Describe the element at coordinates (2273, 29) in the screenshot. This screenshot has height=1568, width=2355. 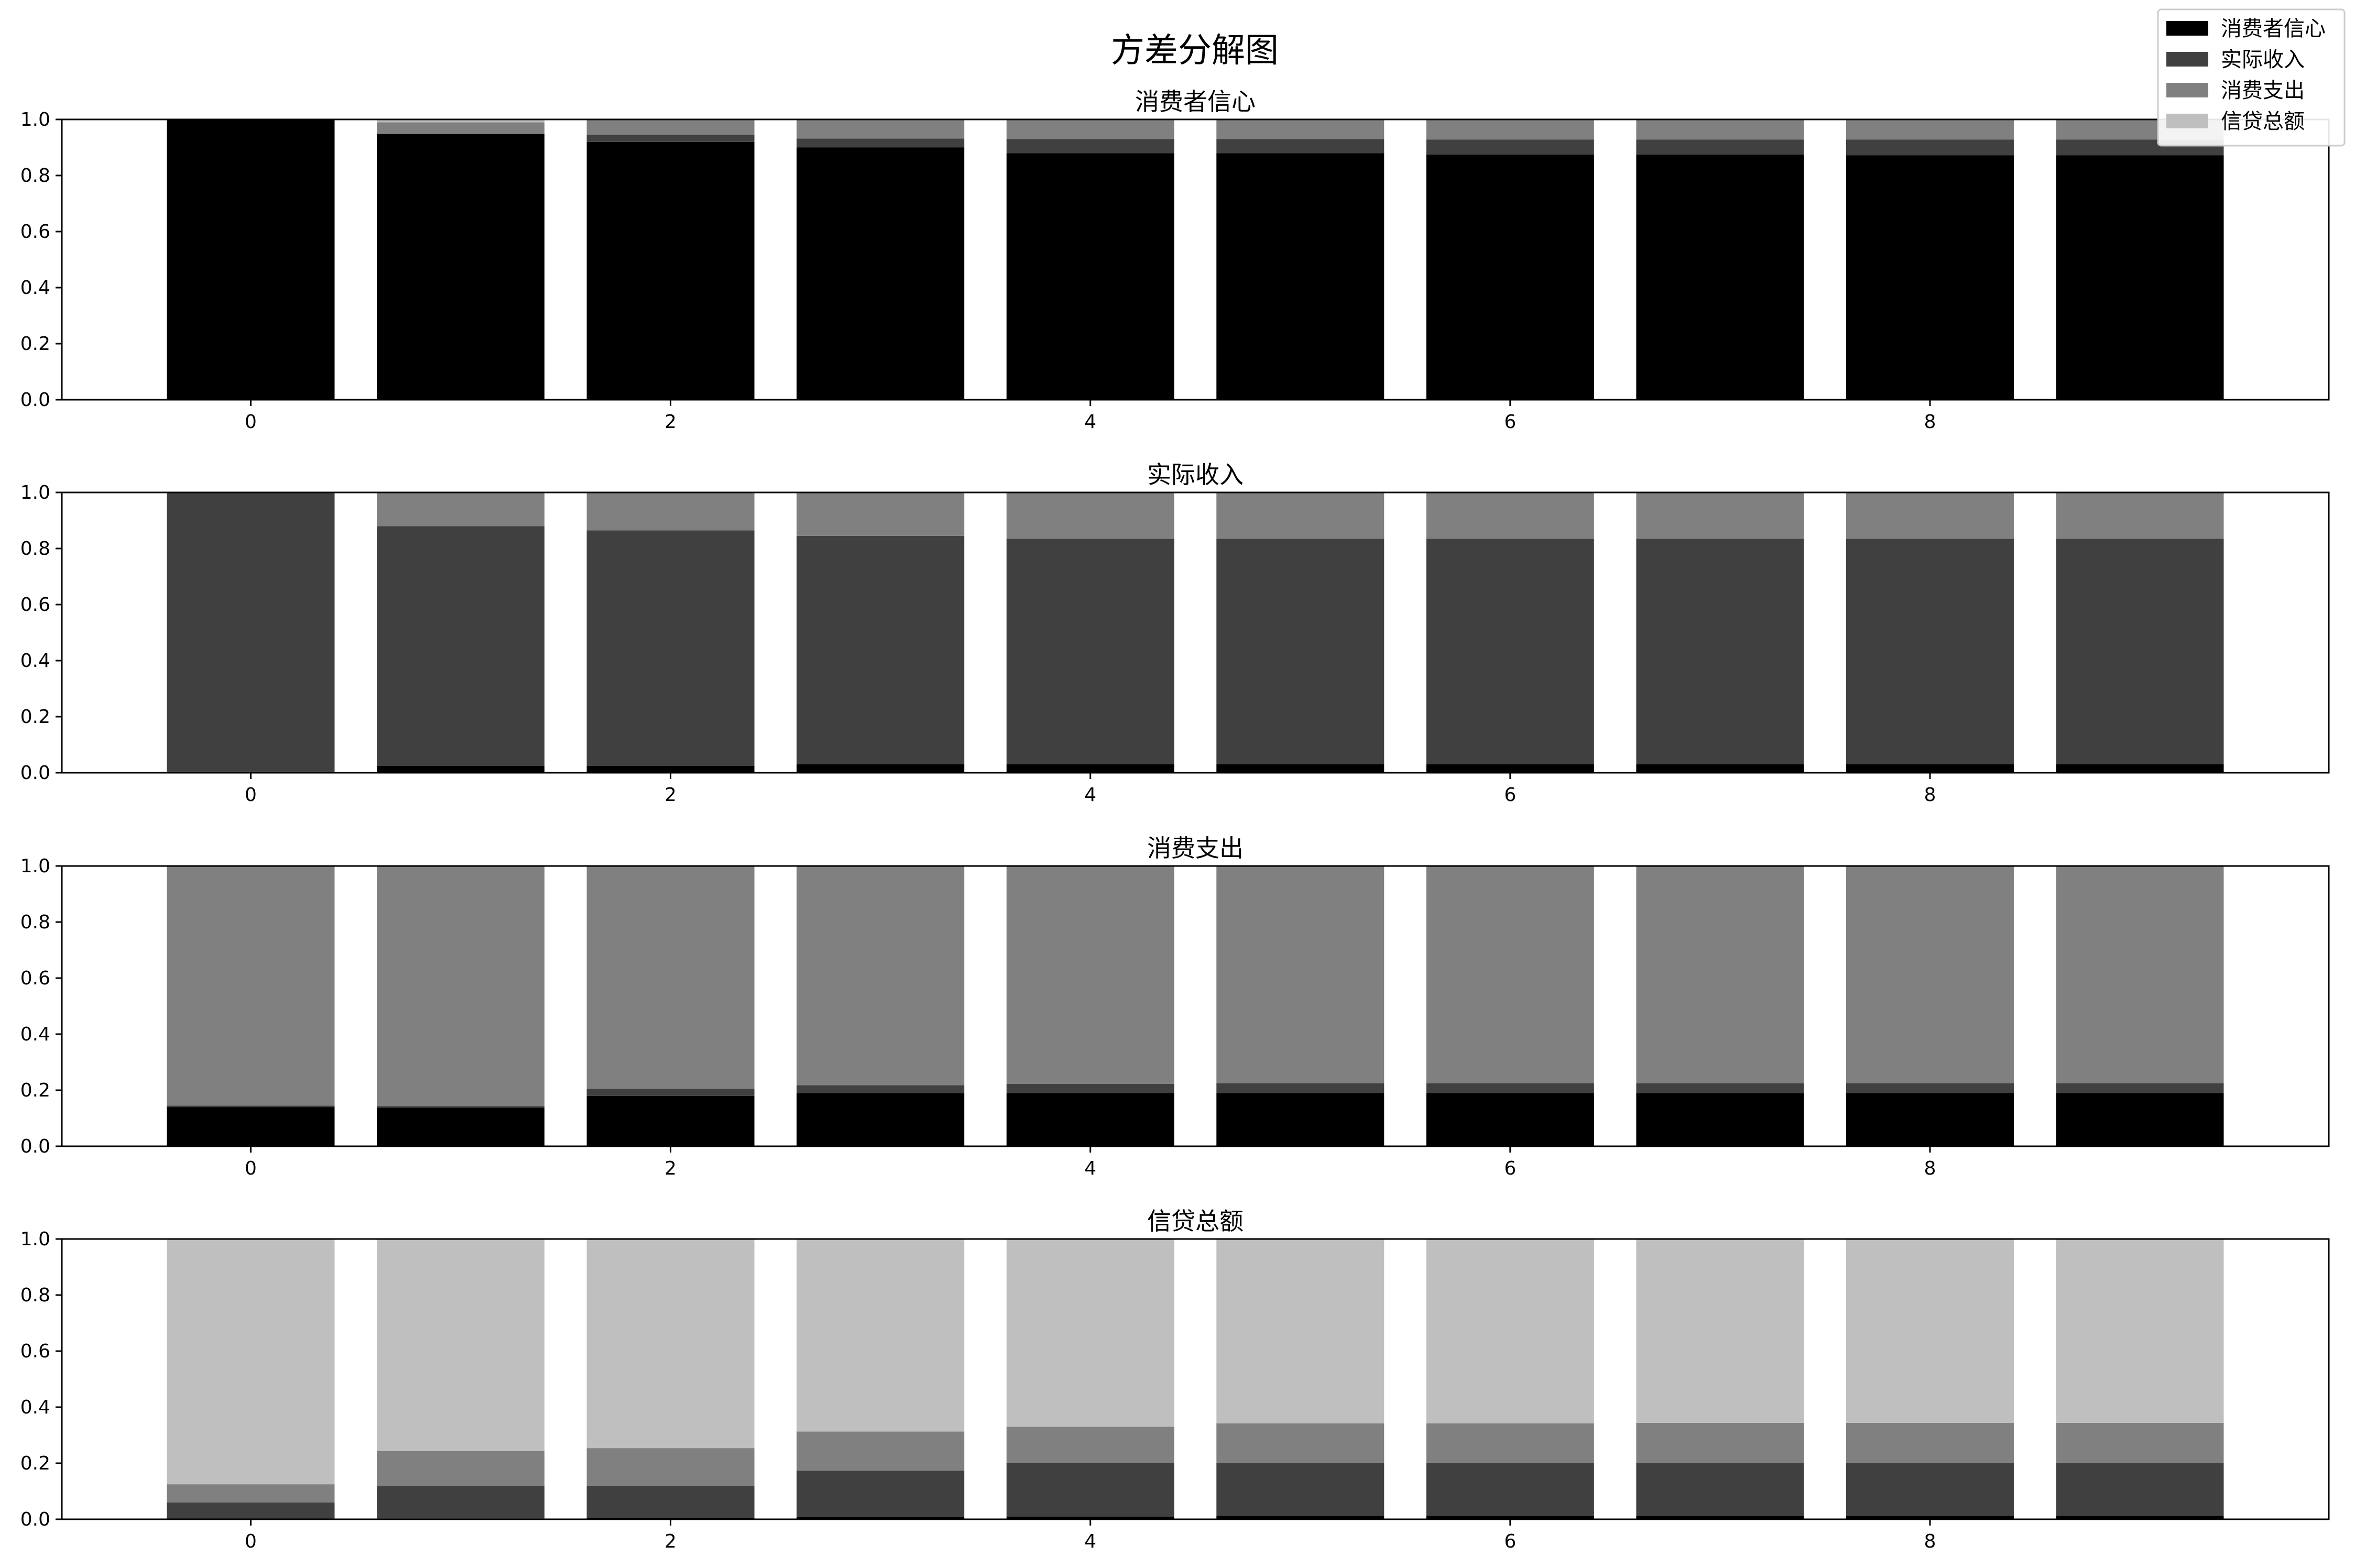
I see `legend-label-1: 消费者信心` at that location.